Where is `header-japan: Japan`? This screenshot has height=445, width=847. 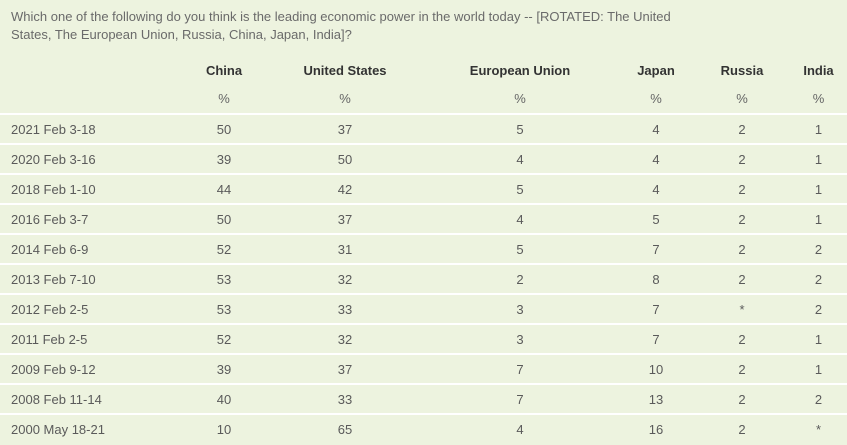
header-japan: Japan is located at coordinates (656, 70).